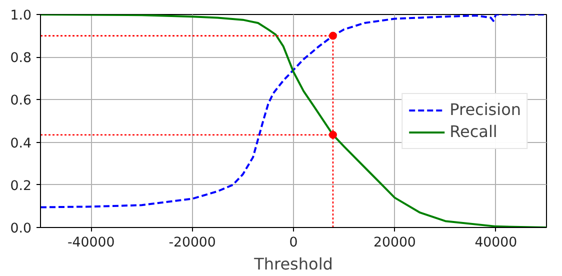 This screenshot has width=562, height=276. Describe the element at coordinates (21, 58) in the screenshot. I see `y-tick-label: 0.8` at that location.